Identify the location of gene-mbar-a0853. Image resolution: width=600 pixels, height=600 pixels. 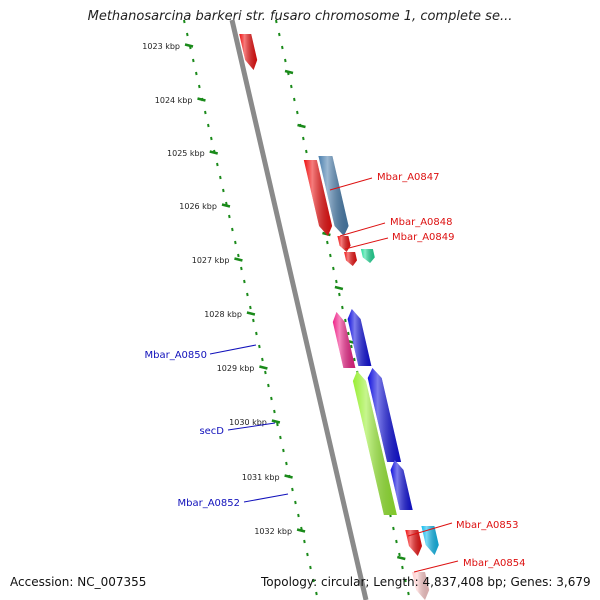
(430, 540).